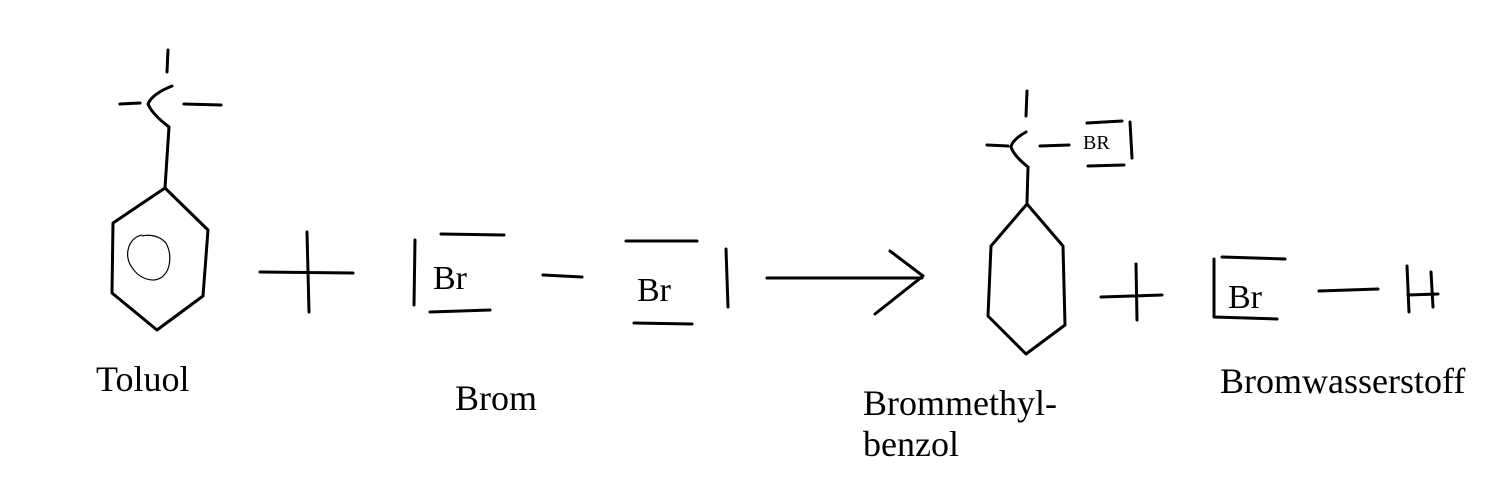 The height and width of the screenshot is (480, 1488). What do you see at coordinates (450, 278) in the screenshot?
I see `bromine-atom-left: Br` at bounding box center [450, 278].